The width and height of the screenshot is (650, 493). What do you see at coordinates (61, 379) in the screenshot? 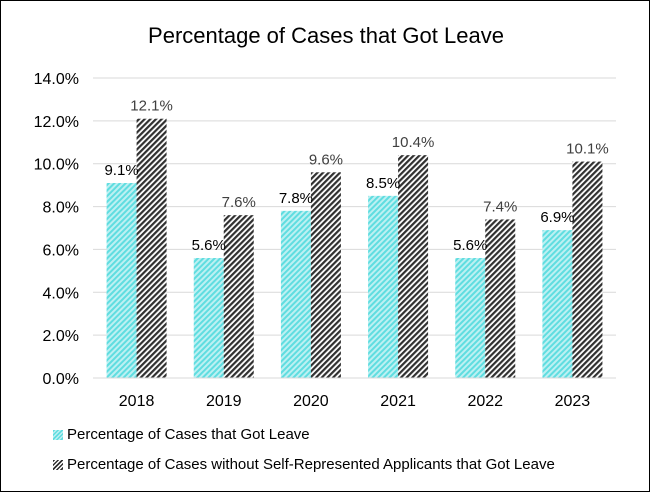
I see `y-tick-label: 0.0%` at bounding box center [61, 379].